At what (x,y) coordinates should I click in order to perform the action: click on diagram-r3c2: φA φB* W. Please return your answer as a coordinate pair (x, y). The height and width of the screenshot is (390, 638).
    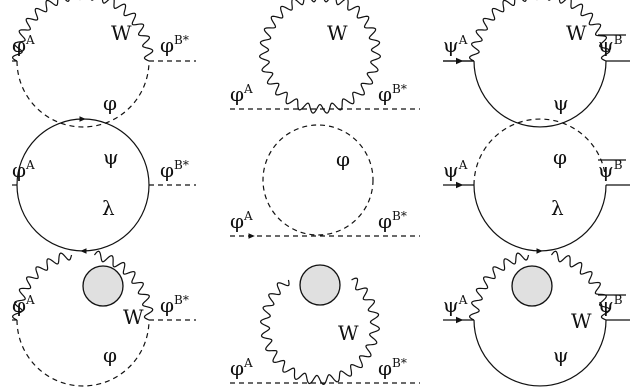
    Looking at the image, I should click on (325, 325).